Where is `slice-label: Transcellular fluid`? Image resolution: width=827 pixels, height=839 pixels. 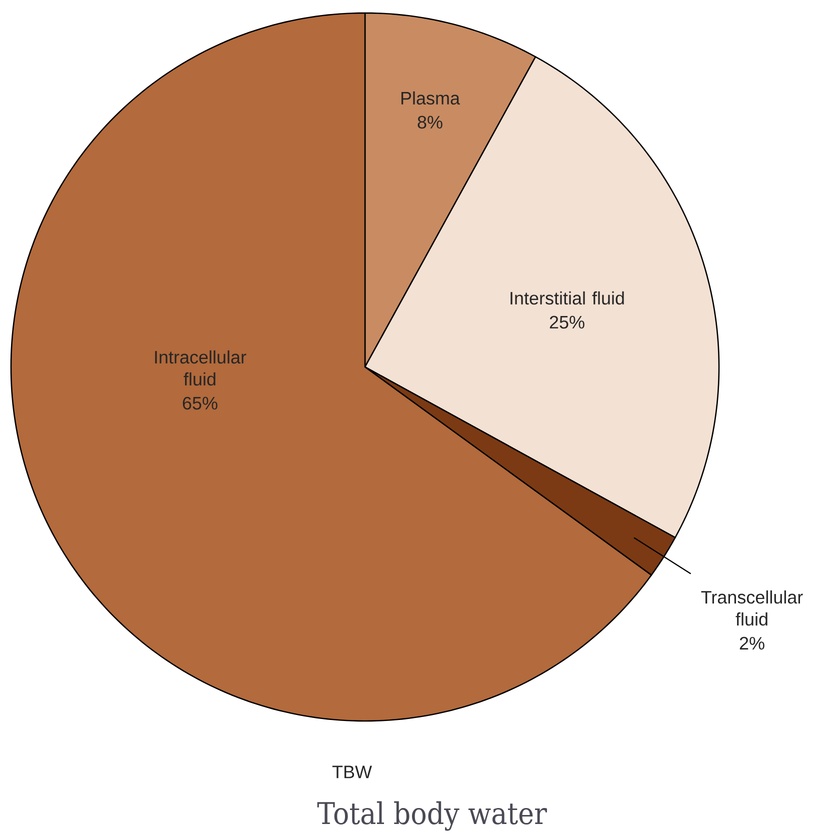 slice-label: Transcellular fluid is located at coordinates (752, 608).